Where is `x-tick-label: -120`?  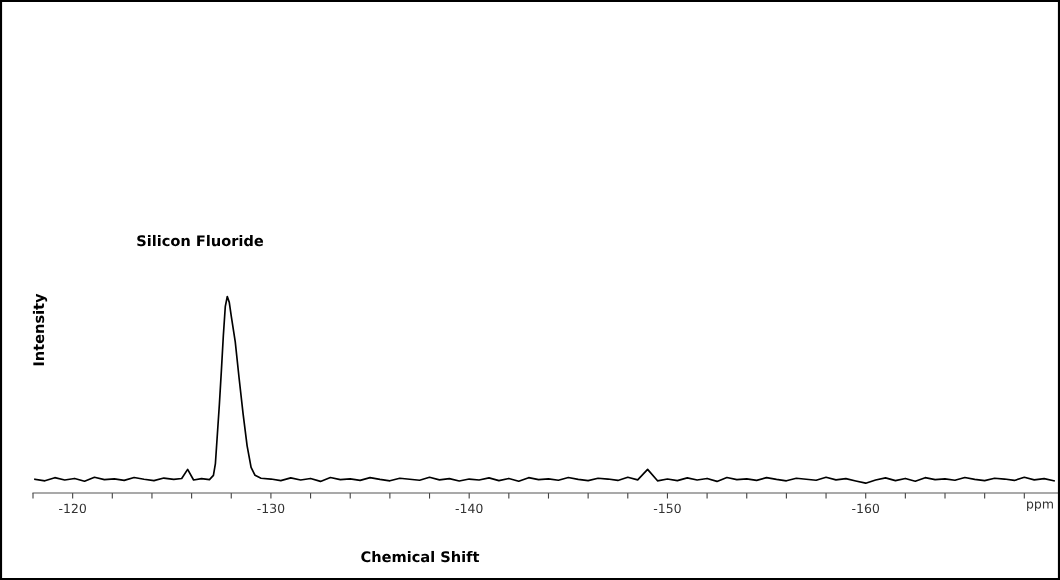 x-tick-label: -120 is located at coordinates (73, 508).